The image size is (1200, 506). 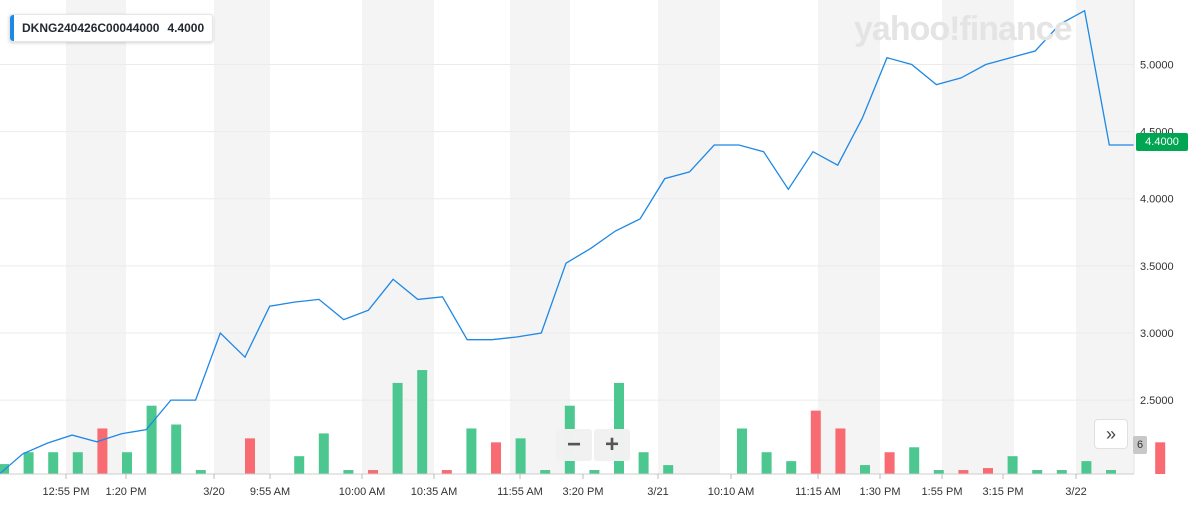 What do you see at coordinates (818, 492) in the screenshot?
I see `x-tick-label: 11:15 AM` at bounding box center [818, 492].